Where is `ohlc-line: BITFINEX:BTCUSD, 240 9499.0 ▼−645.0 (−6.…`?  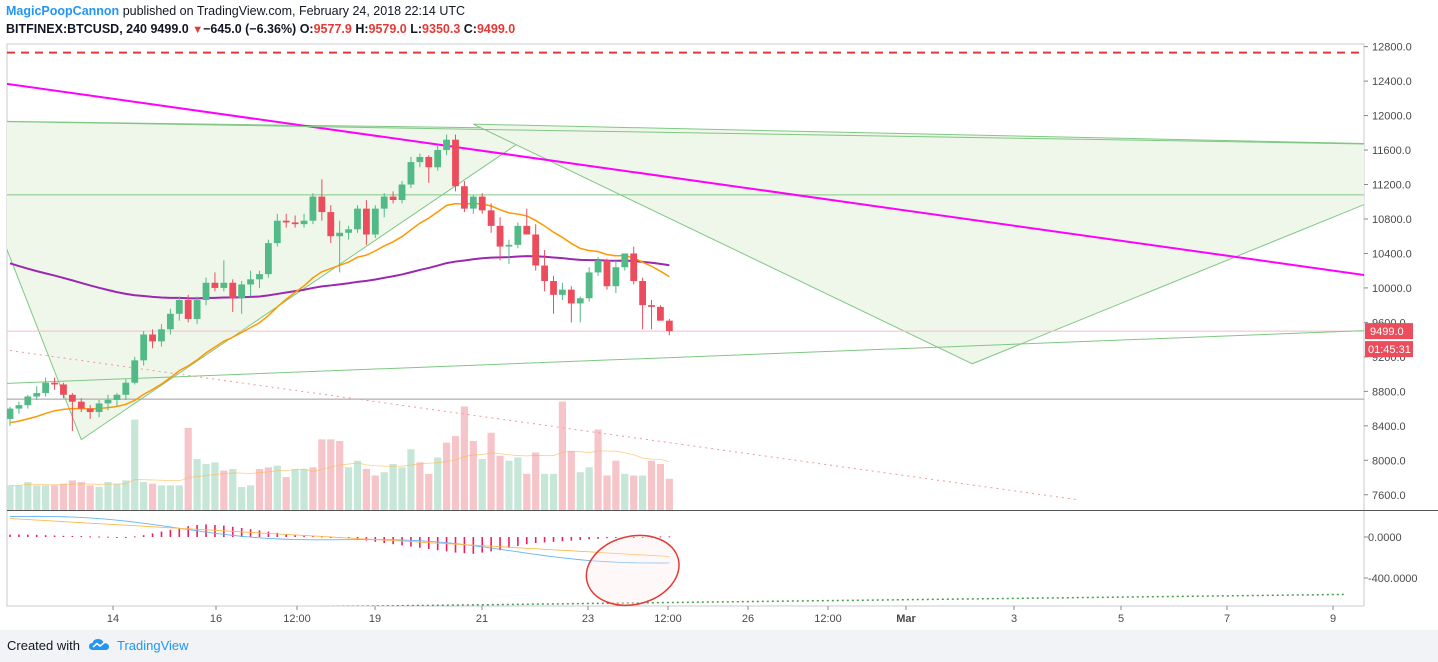 ohlc-line: BITFINEX:BTCUSD, 240 9499.0 ▼−645.0 (−6.… is located at coordinates (716, 29).